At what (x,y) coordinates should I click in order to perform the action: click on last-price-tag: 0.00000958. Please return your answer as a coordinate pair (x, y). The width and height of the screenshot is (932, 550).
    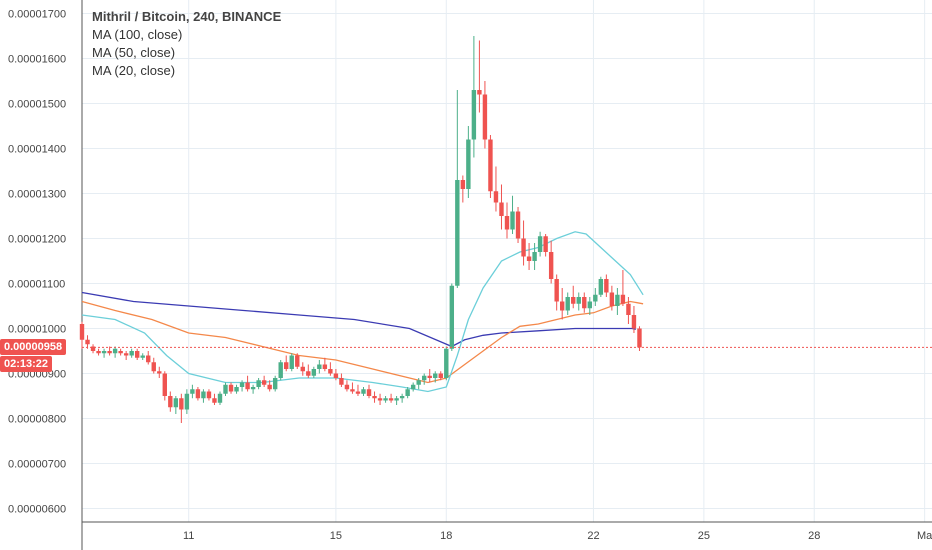
    Looking at the image, I should click on (33, 347).